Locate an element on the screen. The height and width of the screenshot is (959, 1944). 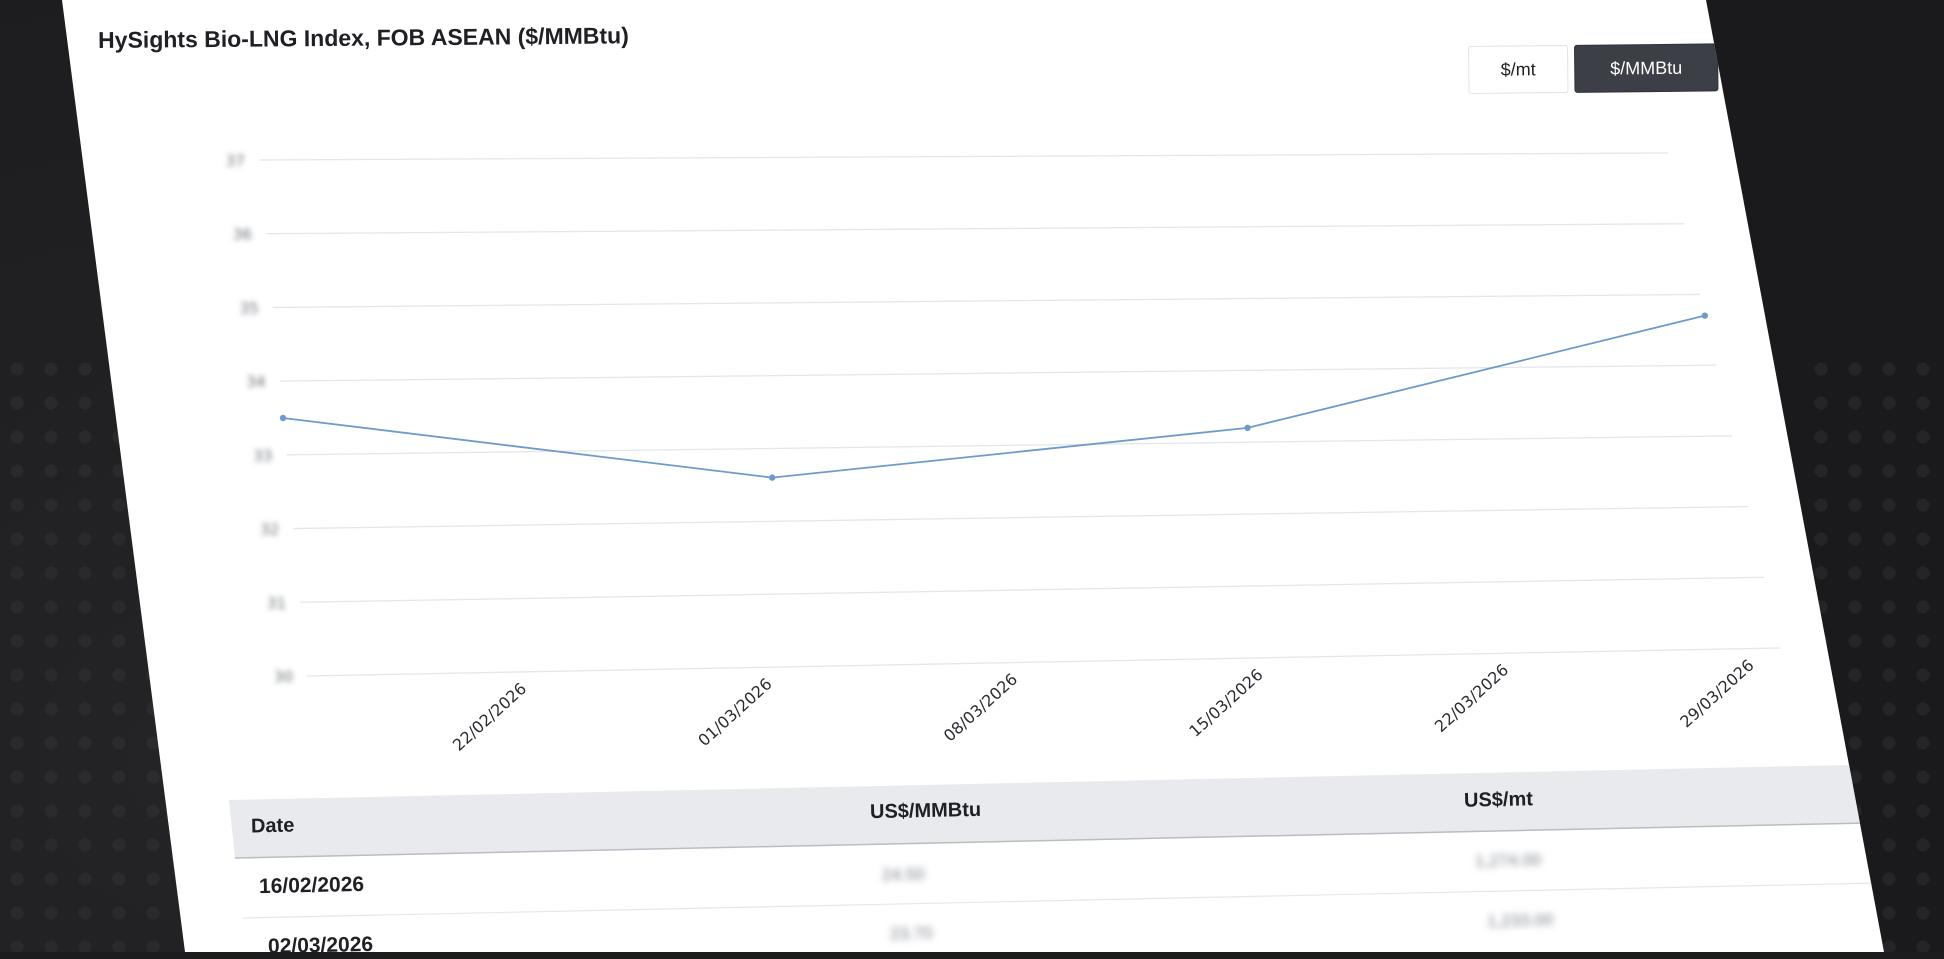
y-tick-label: 33 is located at coordinates (262, 456).